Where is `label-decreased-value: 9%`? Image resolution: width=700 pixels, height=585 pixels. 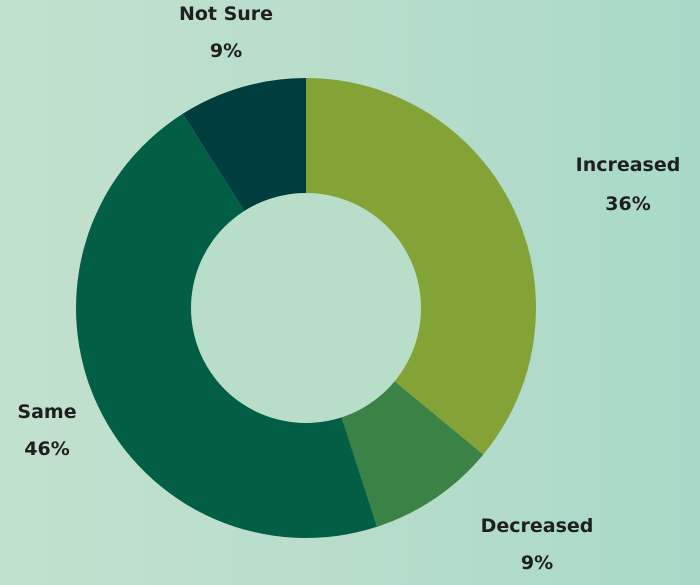
label-decreased-value: 9% is located at coordinates (537, 563).